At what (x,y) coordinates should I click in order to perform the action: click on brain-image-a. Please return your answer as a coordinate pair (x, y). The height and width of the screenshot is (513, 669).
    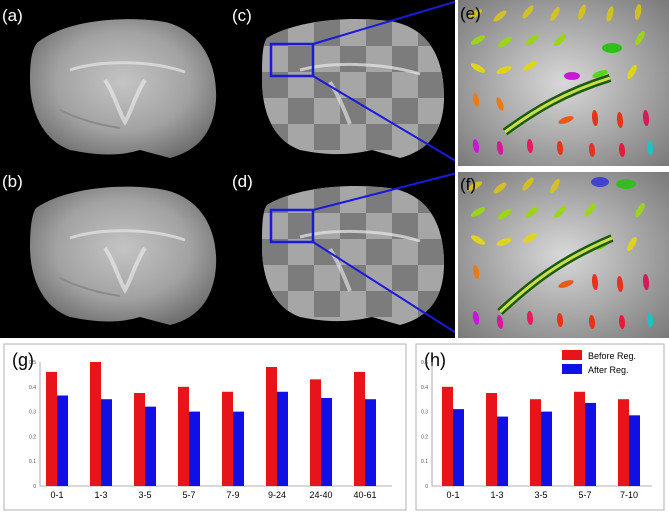
    Looking at the image, I should click on (123, 88).